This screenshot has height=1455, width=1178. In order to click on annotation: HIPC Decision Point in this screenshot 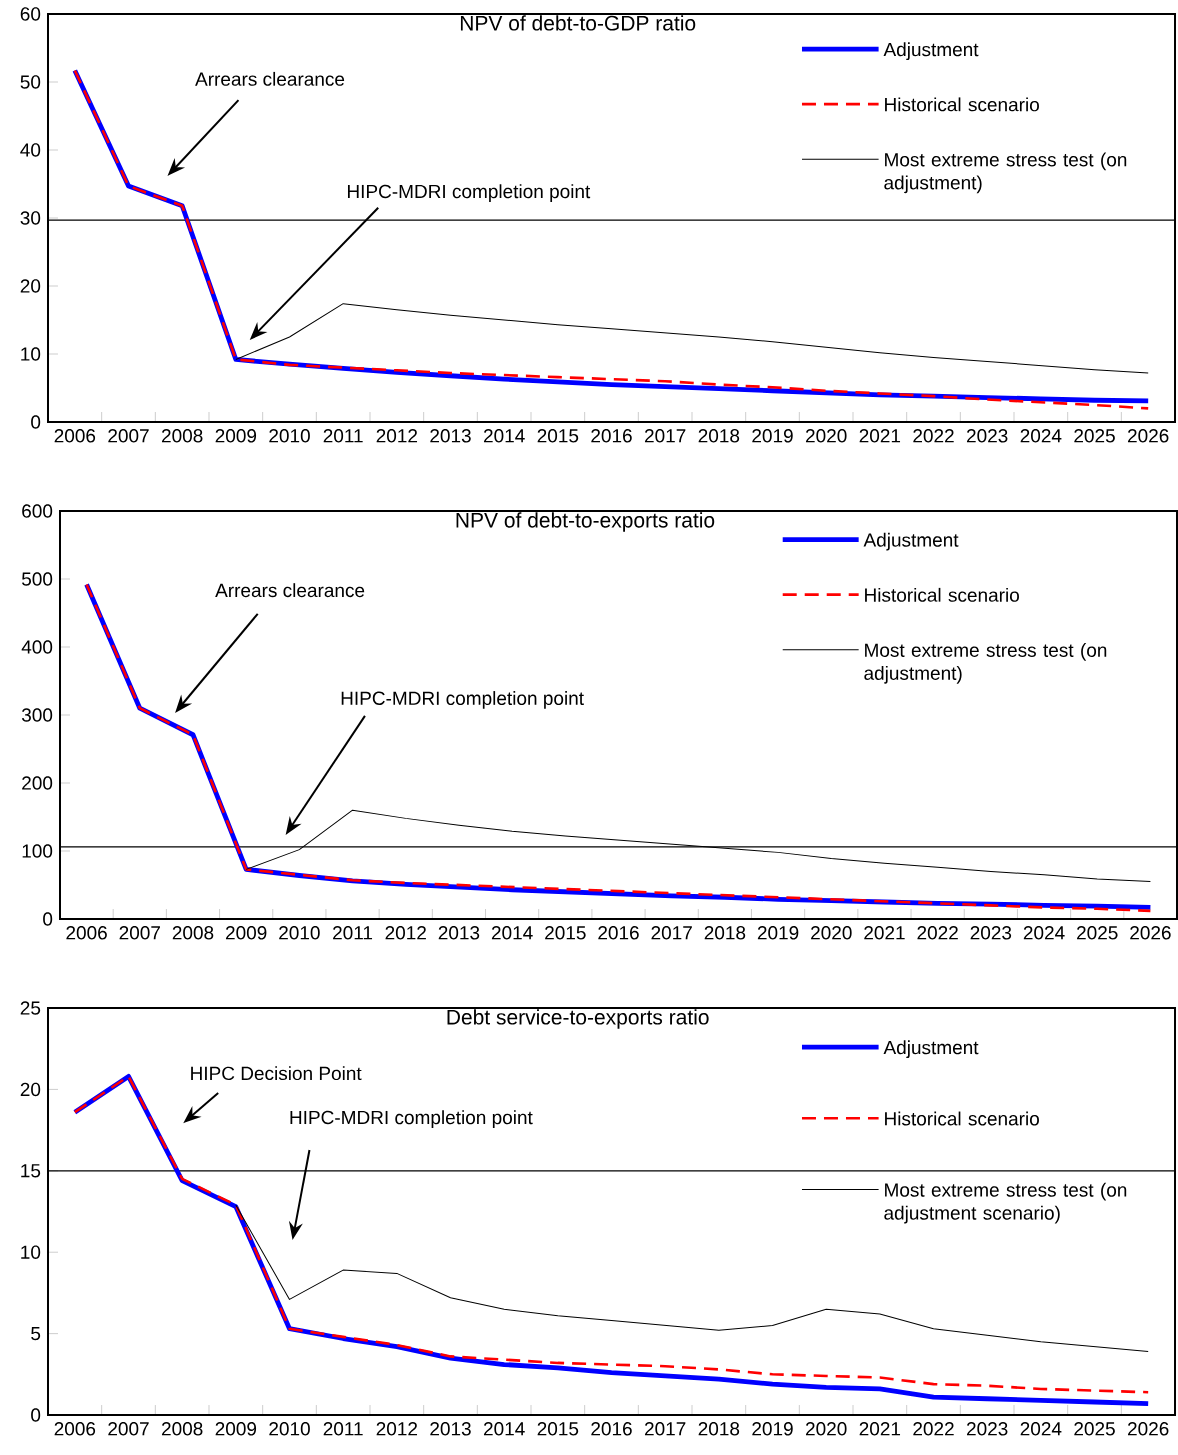, I will do `click(276, 1073)`.